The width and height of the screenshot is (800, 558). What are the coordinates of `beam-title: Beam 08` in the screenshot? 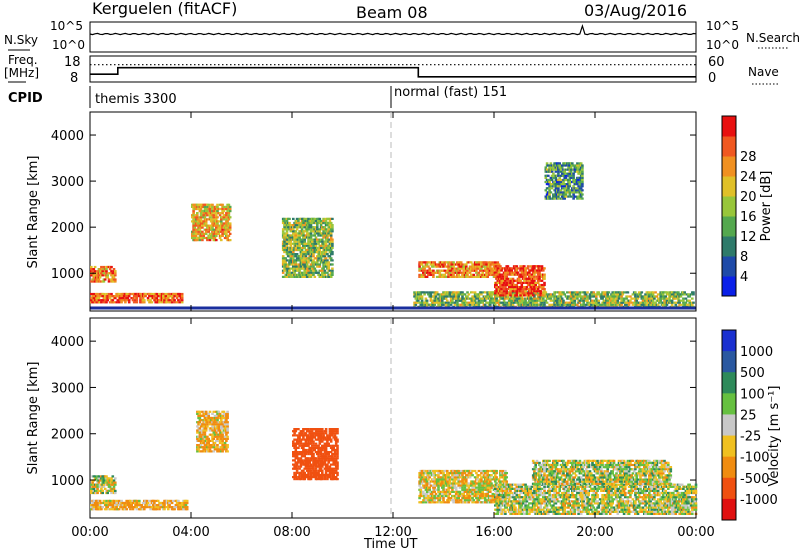 It's located at (392, 12).